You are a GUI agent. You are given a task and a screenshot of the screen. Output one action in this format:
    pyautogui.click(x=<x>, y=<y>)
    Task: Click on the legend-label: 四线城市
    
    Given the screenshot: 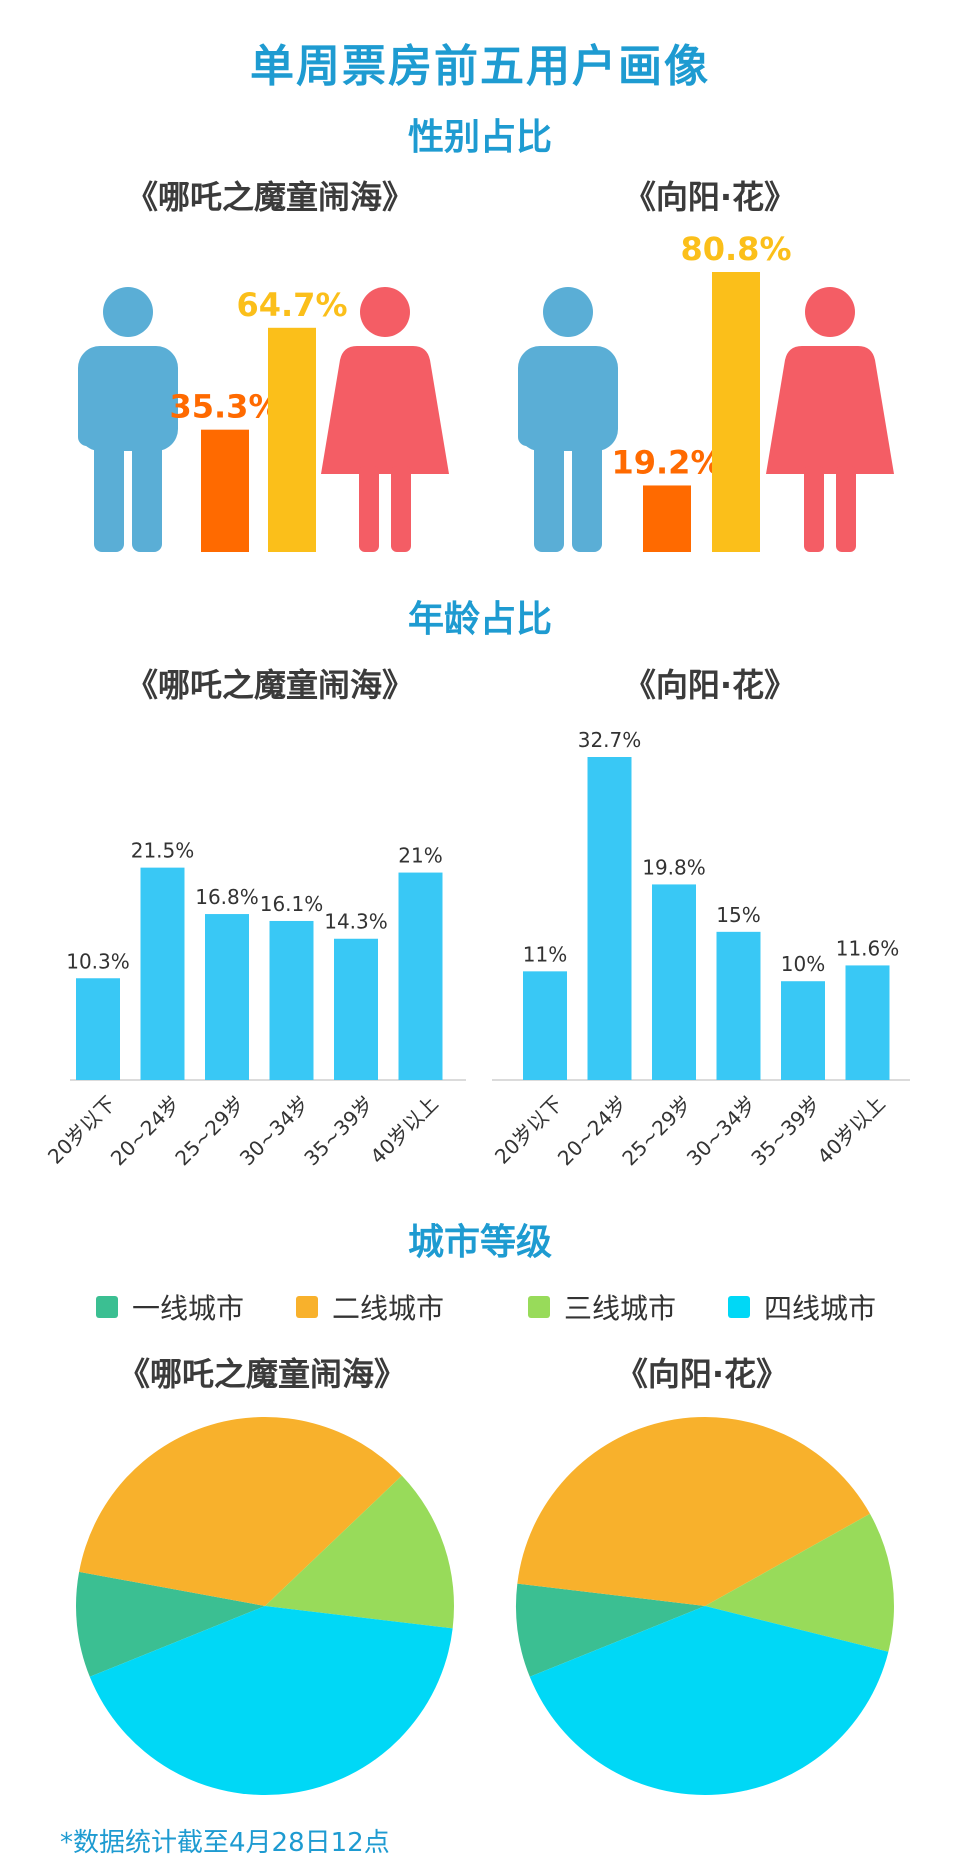 What is the action you would take?
    pyautogui.click(x=820, y=1308)
    